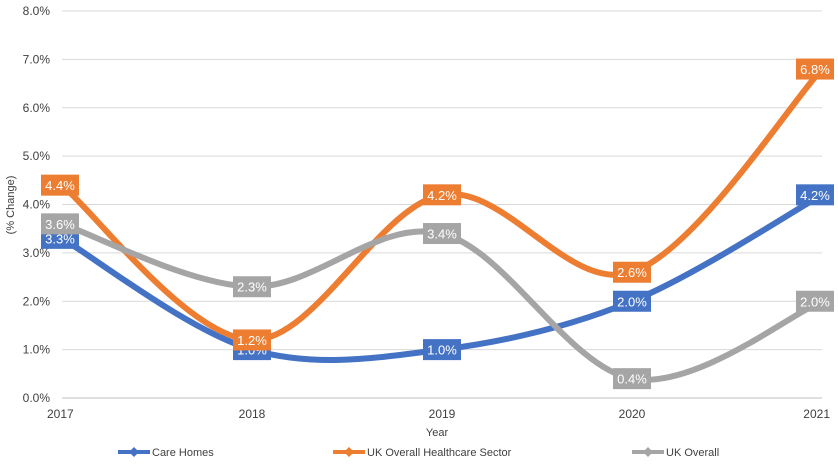 This screenshot has height=467, width=838. What do you see at coordinates (183, 453) in the screenshot?
I see `legend-label: Care Homes` at bounding box center [183, 453].